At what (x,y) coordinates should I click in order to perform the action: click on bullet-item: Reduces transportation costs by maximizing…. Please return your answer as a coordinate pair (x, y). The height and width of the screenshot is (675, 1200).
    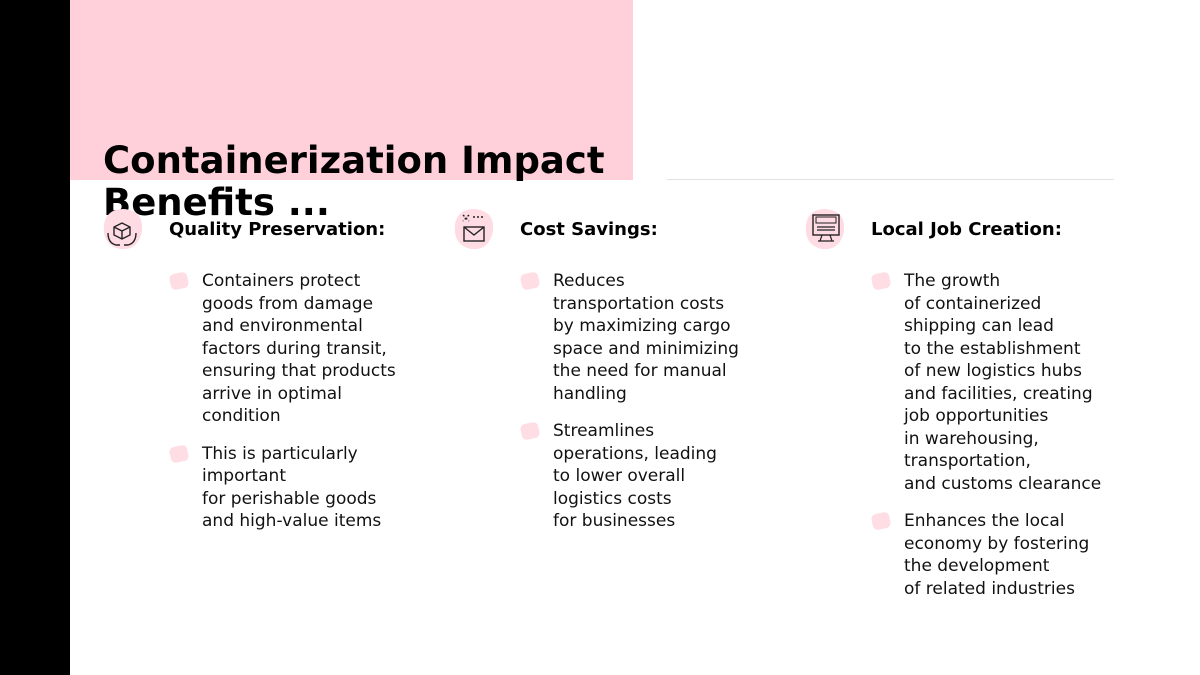
    Looking at the image, I should click on (654, 337).